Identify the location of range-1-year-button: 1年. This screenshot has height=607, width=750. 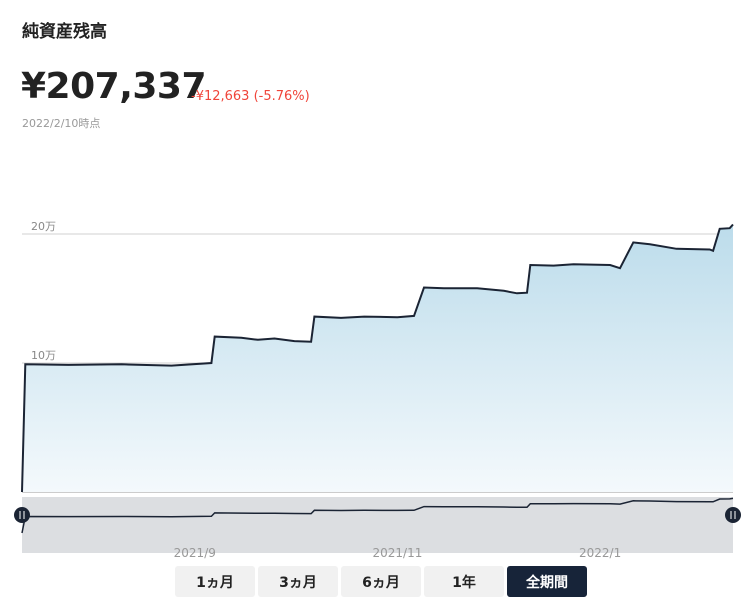
(464, 581).